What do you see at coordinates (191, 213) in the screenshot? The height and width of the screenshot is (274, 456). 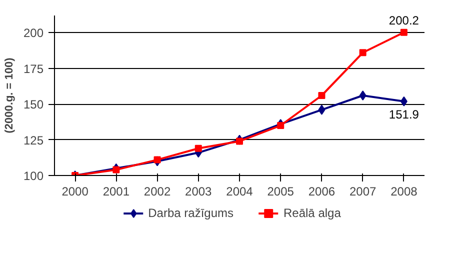 I see `legend-label: Darba ražīgums` at bounding box center [191, 213].